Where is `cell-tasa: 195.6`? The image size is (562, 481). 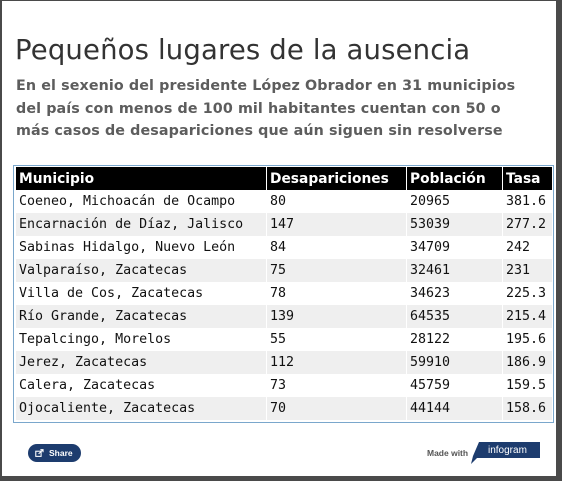 cell-tasa: 195.6 is located at coordinates (526, 339).